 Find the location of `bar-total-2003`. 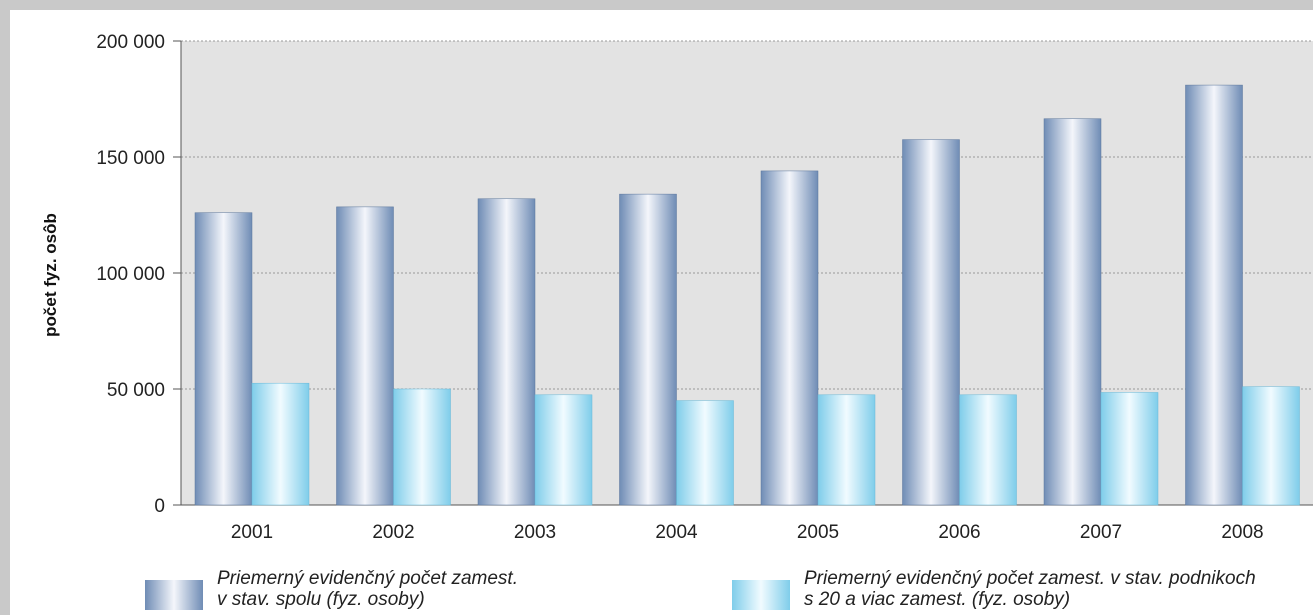

bar-total-2003 is located at coordinates (506, 352).